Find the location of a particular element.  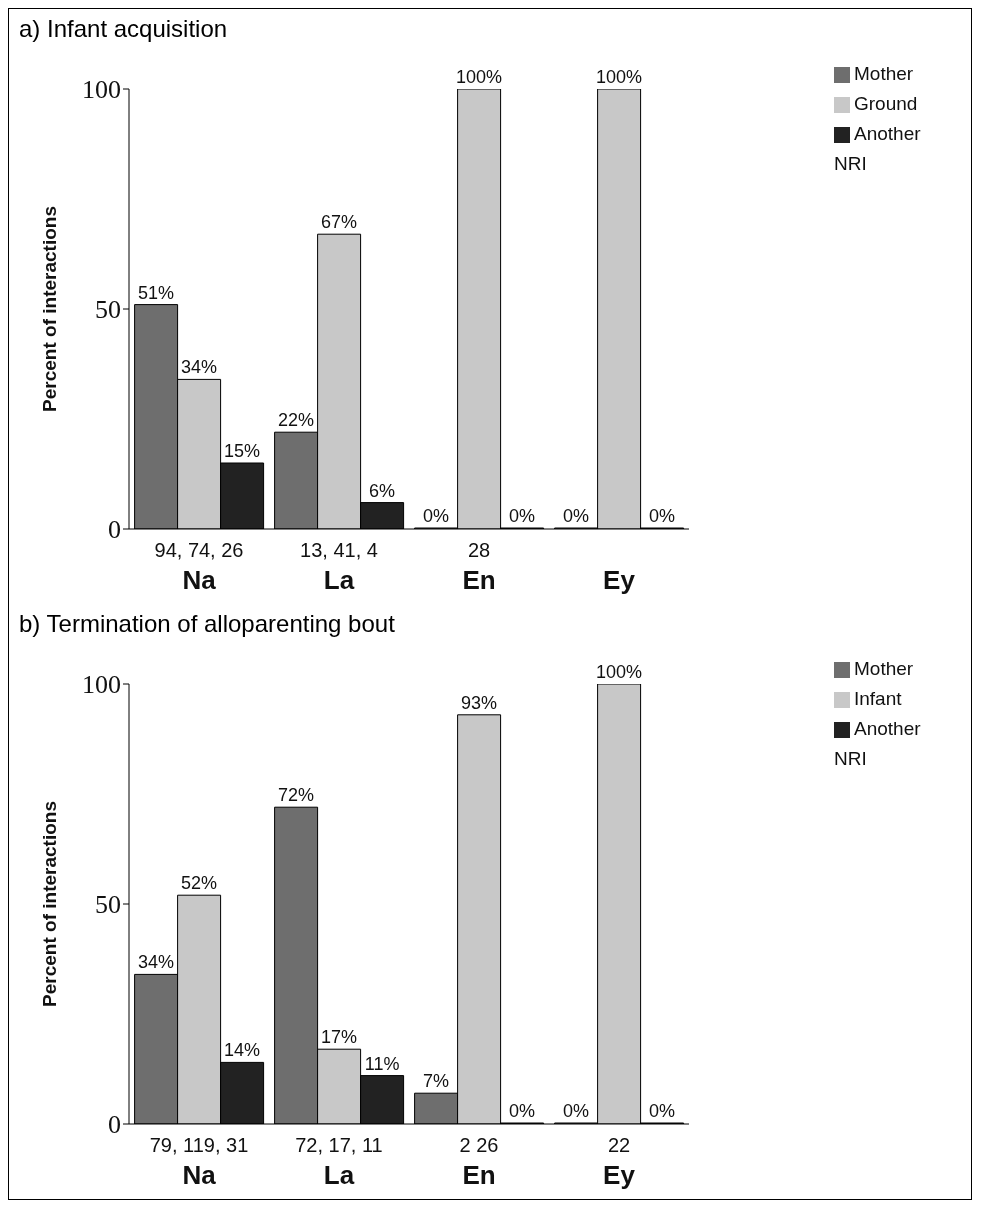

legend-label: Infant is located at coordinates (878, 698).